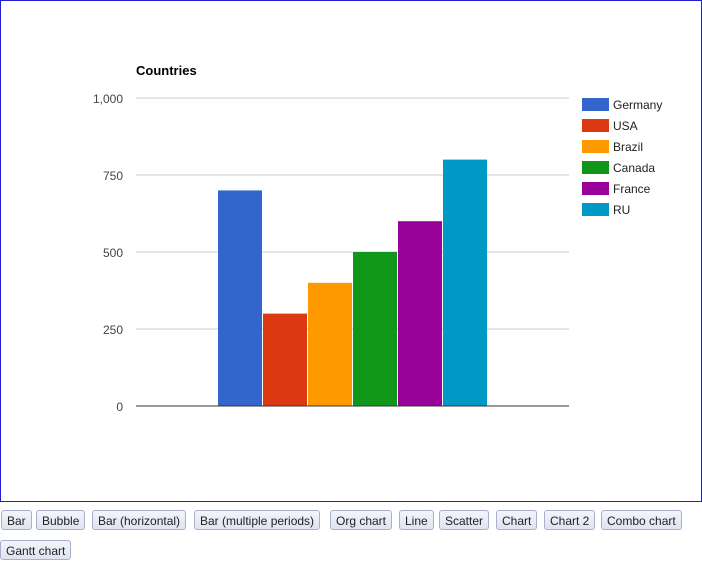 This screenshot has height=563, width=702. I want to click on bar-button: Bar, so click(16, 520).